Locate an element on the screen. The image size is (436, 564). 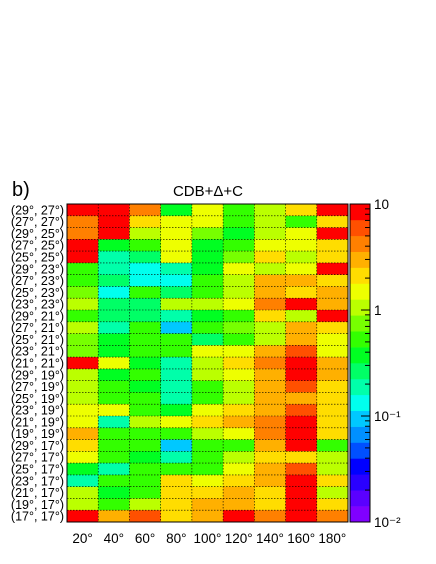
panel-label: b) is located at coordinates (21, 190).